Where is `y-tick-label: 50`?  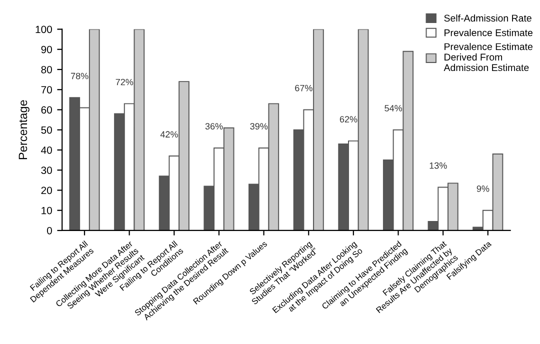
y-tick-label: 50 is located at coordinates (46, 130).